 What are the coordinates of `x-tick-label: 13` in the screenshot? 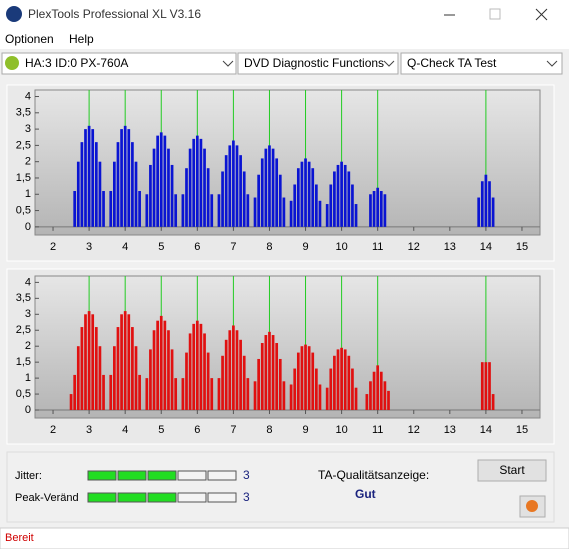 It's located at (450, 430).